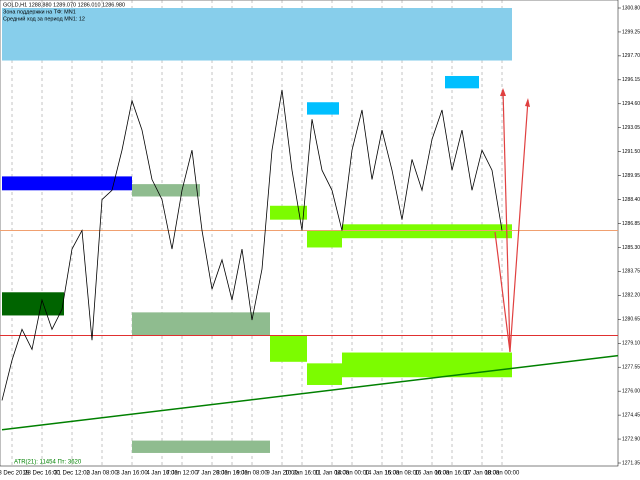 This screenshot has width=640, height=480. Describe the element at coordinates (631, 128) in the screenshot. I see `y-tick-label: 1293.050` at that location.